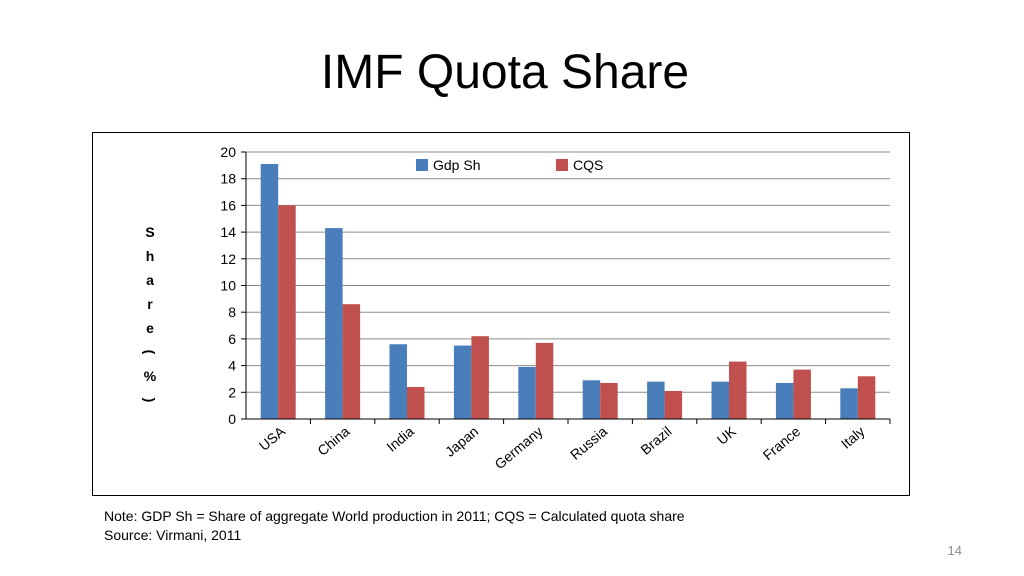  I want to click on bar-cqs-uk, so click(738, 390).